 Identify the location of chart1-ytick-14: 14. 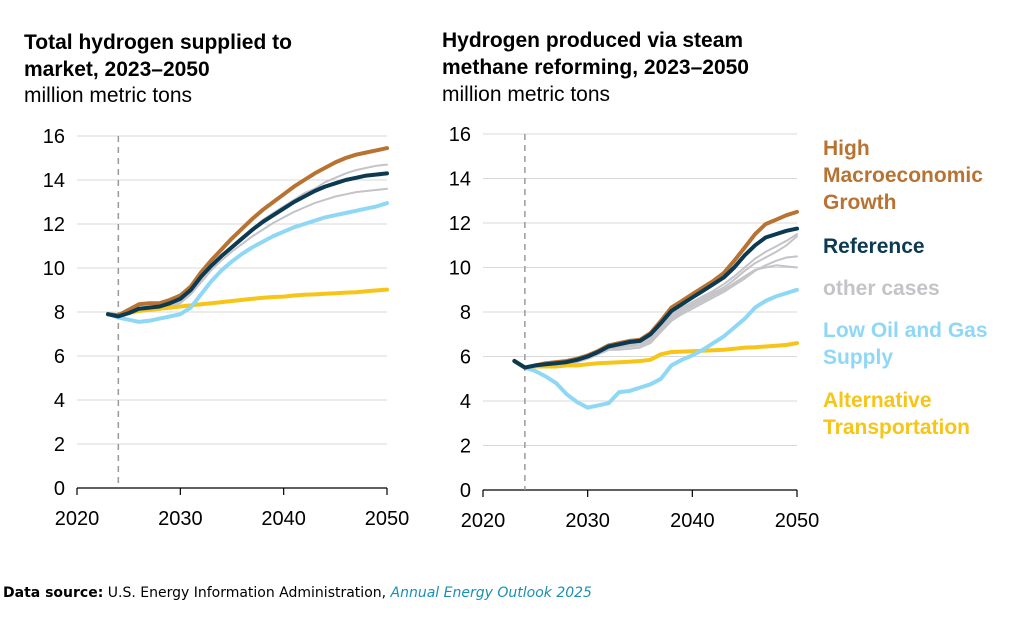
(54, 181).